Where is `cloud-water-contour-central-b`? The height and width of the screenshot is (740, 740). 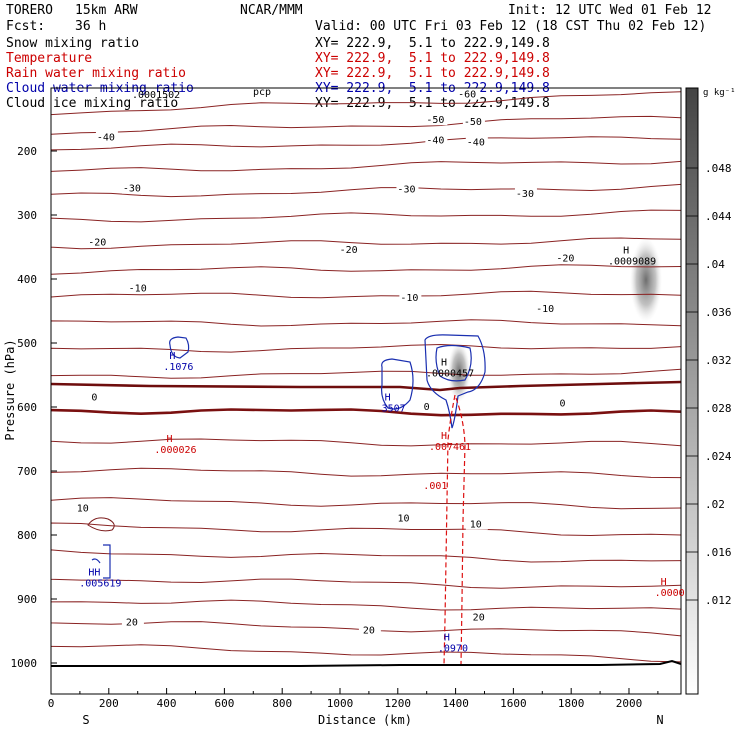 cloud-water-contour-central-b is located at coordinates (455, 381).